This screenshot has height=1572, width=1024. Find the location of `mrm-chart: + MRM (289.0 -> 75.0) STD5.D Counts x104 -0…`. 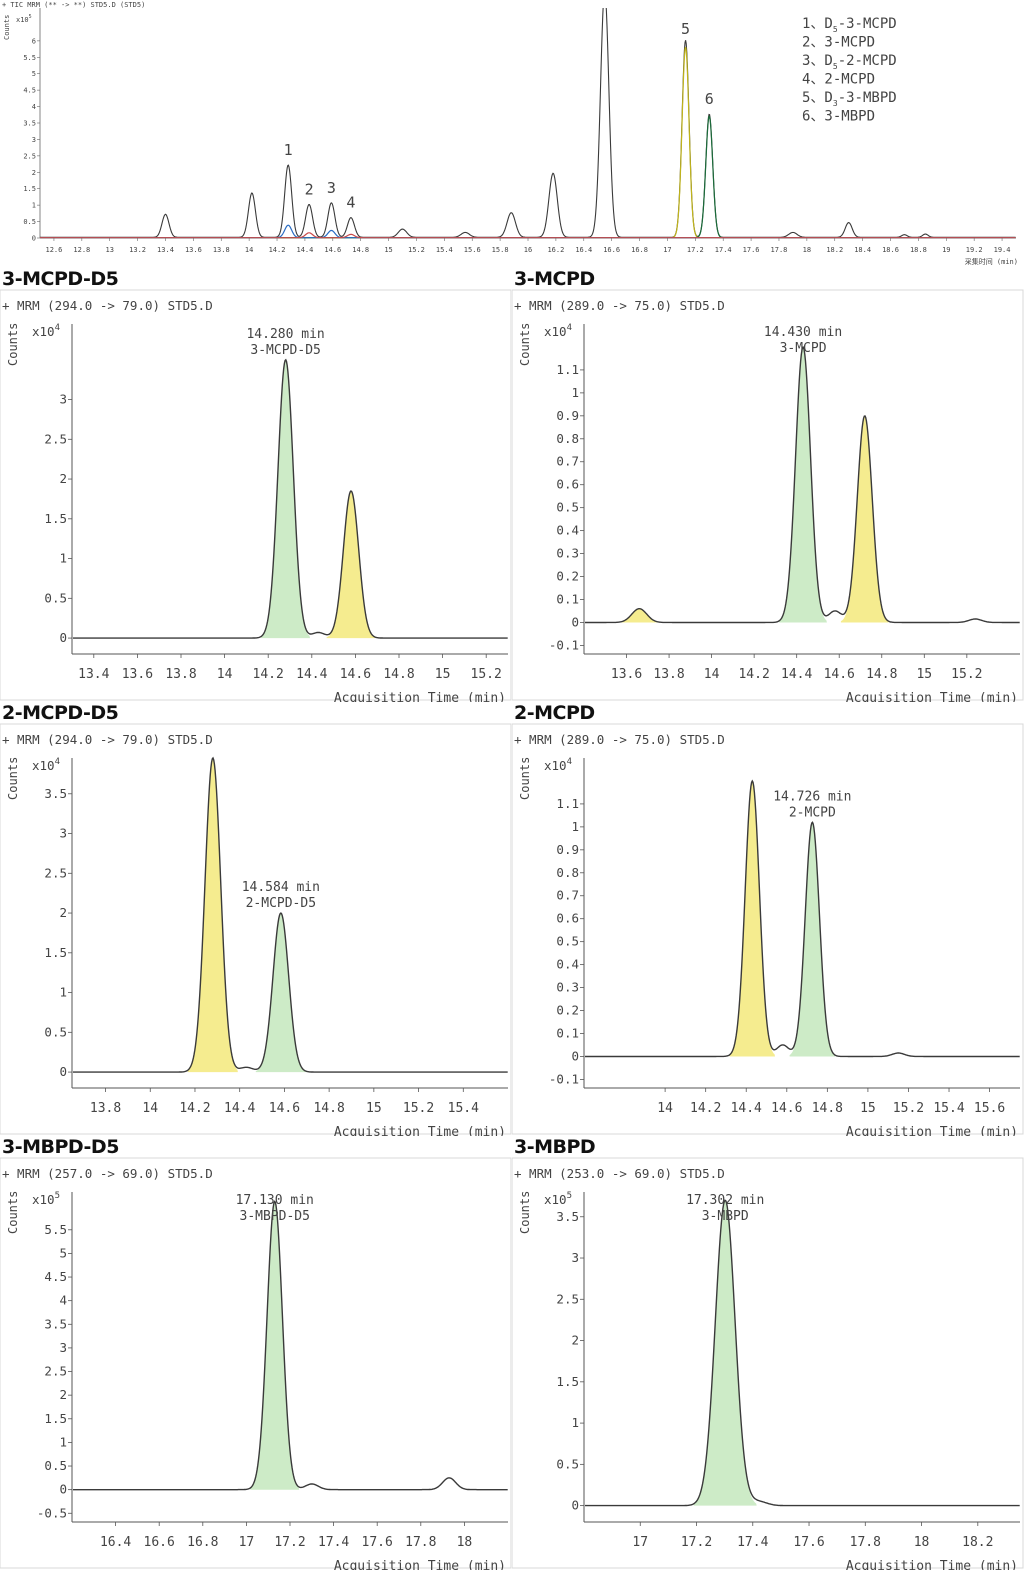

mrm-chart: + MRM (289.0 -> 75.0) STD5.D Counts x104 -0… is located at coordinates (768, 929).